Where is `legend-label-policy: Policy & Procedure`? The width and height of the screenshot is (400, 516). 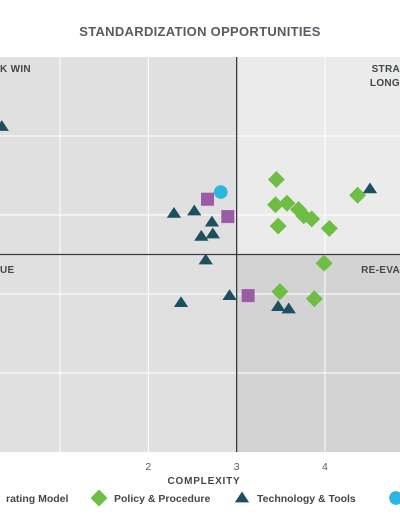 legend-label-policy: Policy & Procedure is located at coordinates (162, 499).